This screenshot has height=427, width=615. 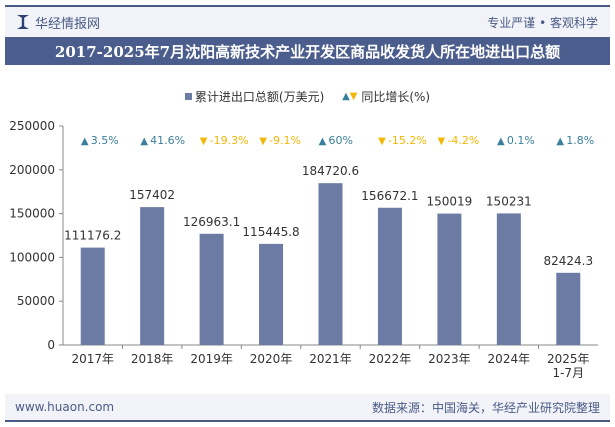 I want to click on x-tick-label: 2023年, so click(x=449, y=359).